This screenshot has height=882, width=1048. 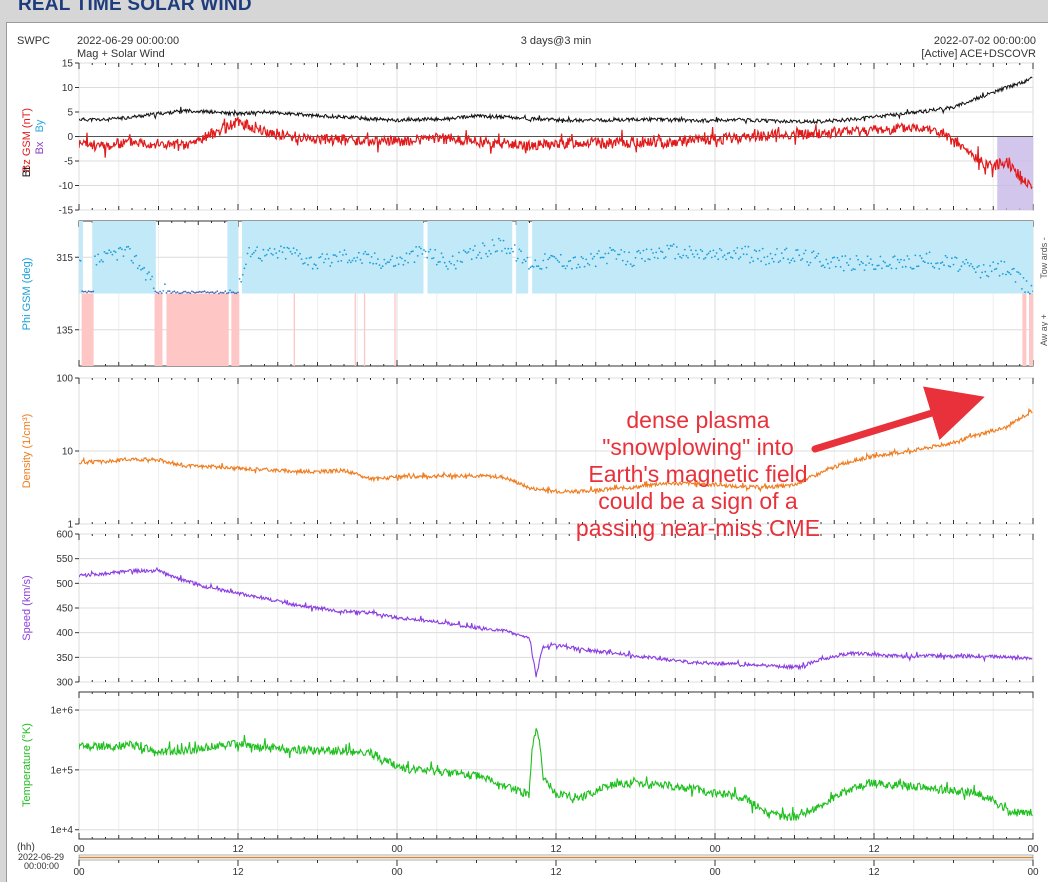 I want to click on header-bar, so click(x=524, y=10).